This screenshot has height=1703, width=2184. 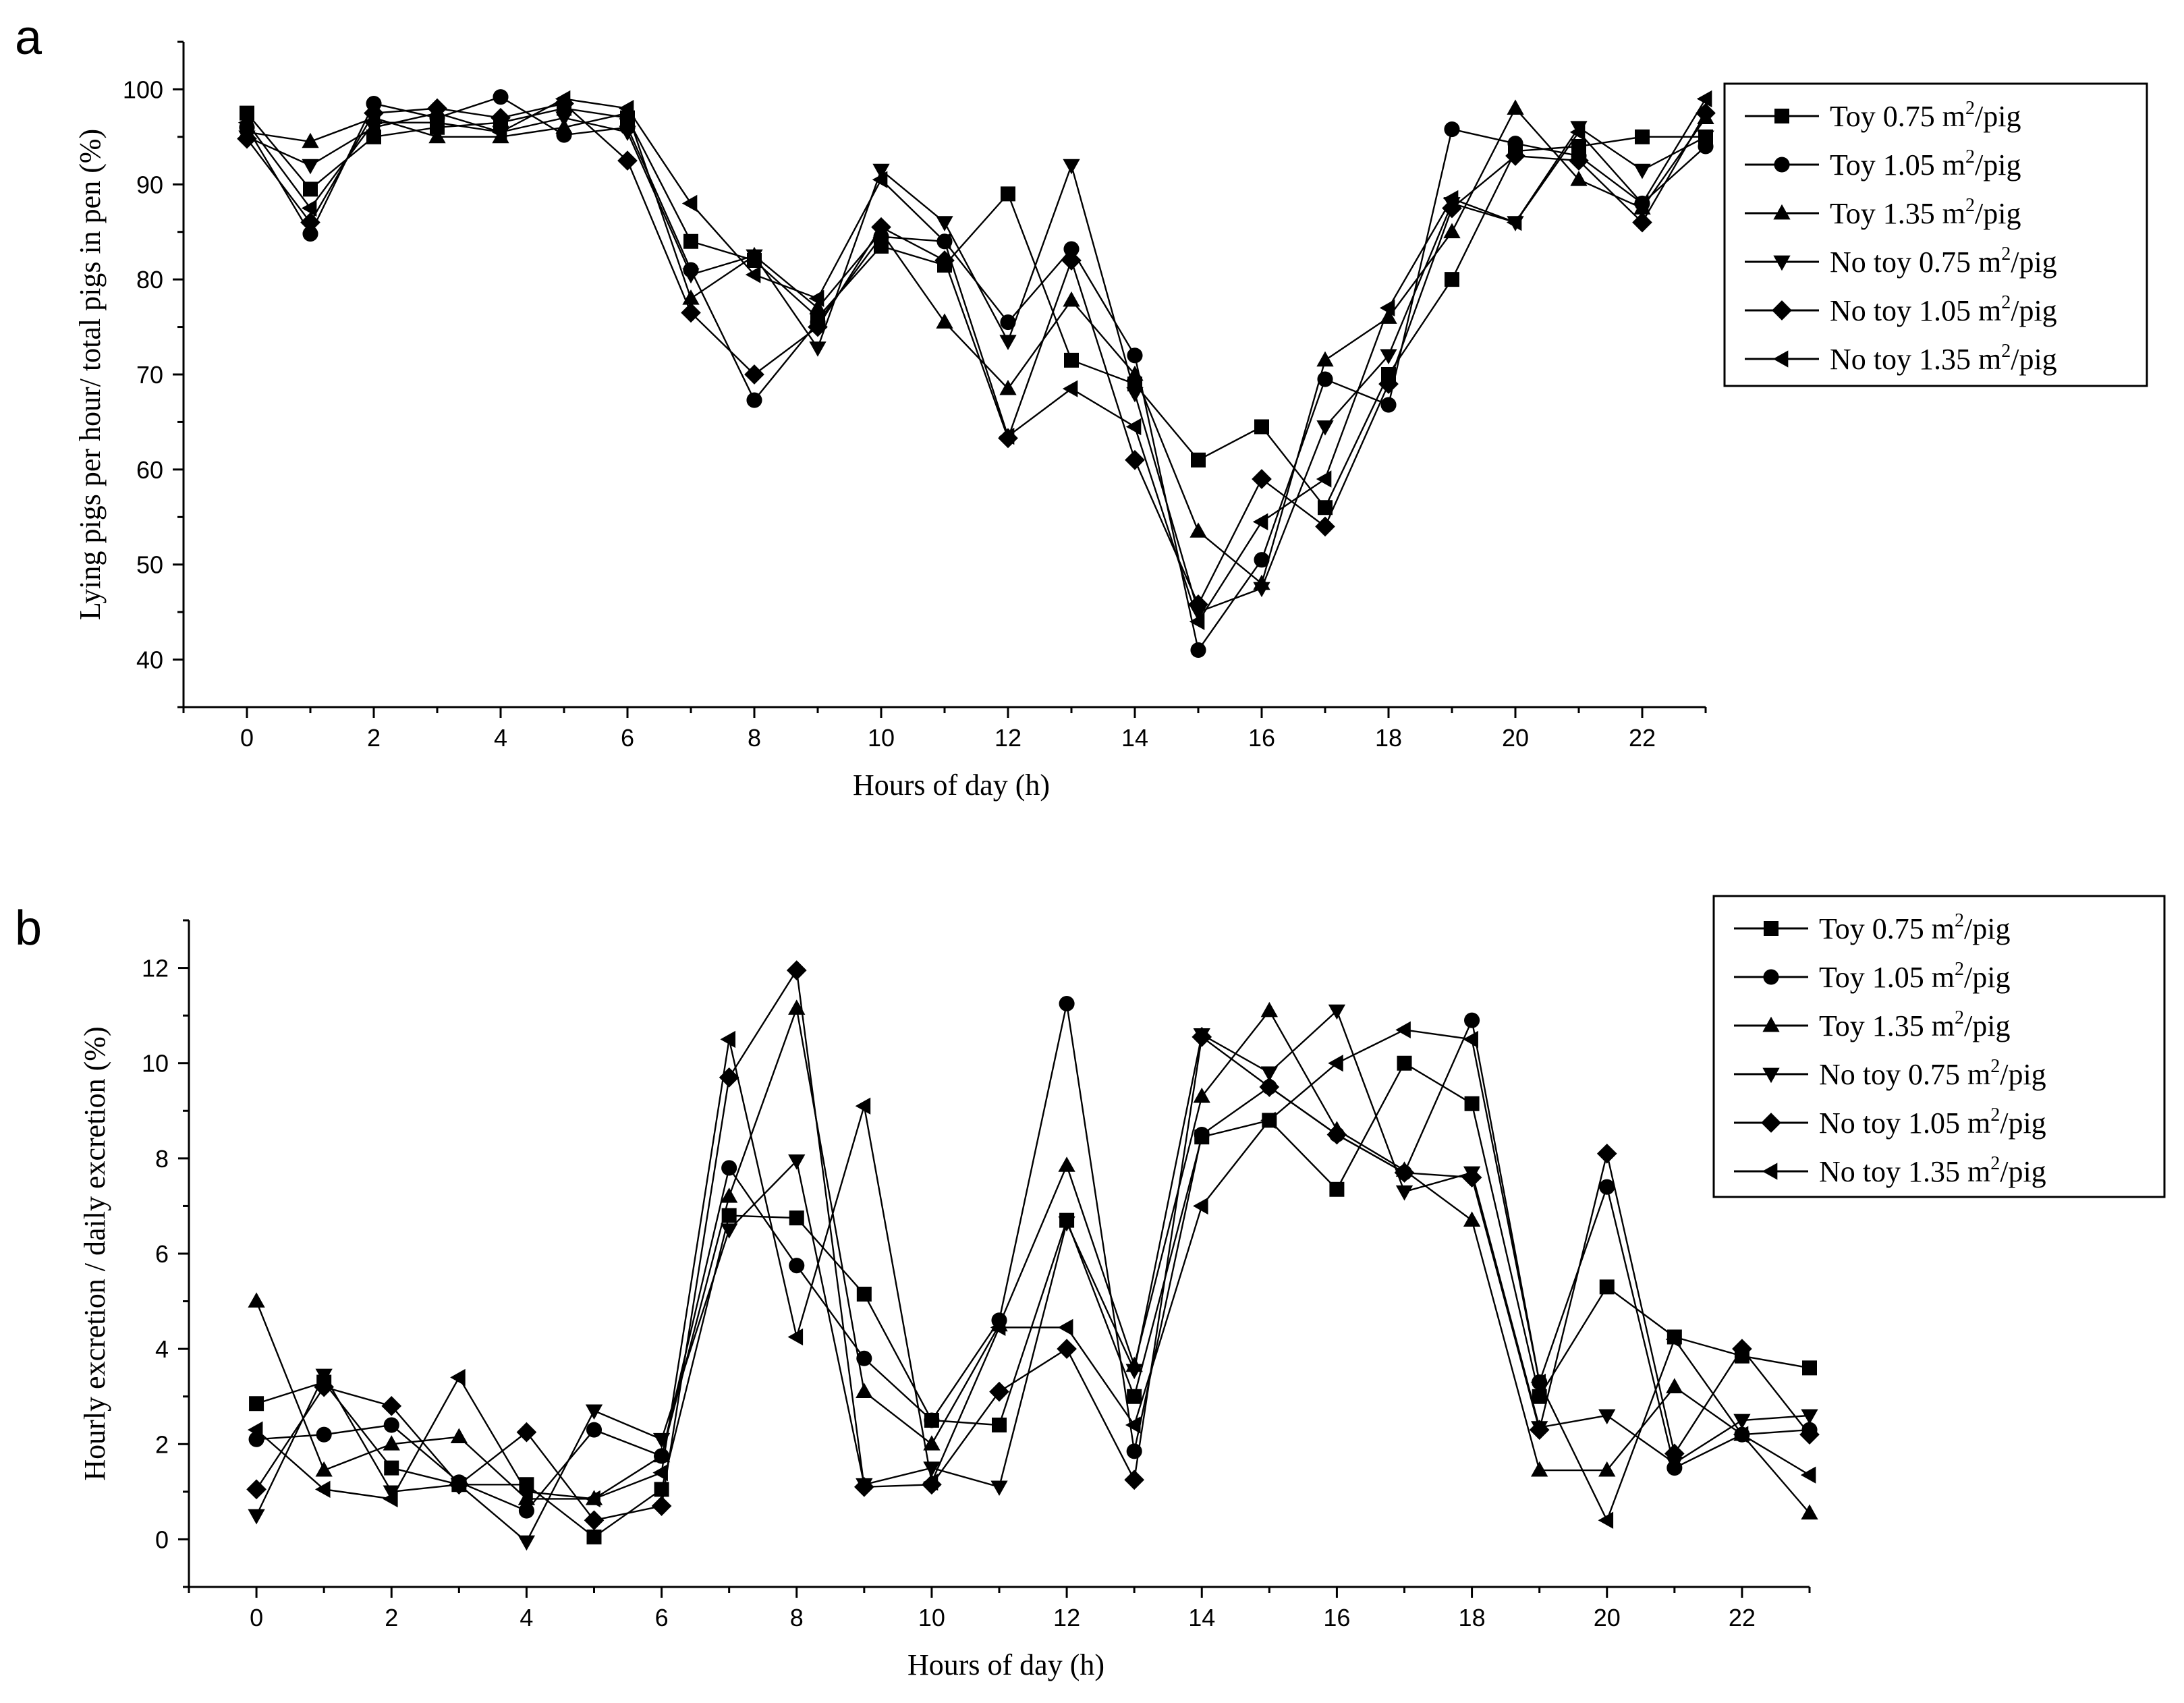 I want to click on x-tick-label: 20, so click(x=1607, y=1617).